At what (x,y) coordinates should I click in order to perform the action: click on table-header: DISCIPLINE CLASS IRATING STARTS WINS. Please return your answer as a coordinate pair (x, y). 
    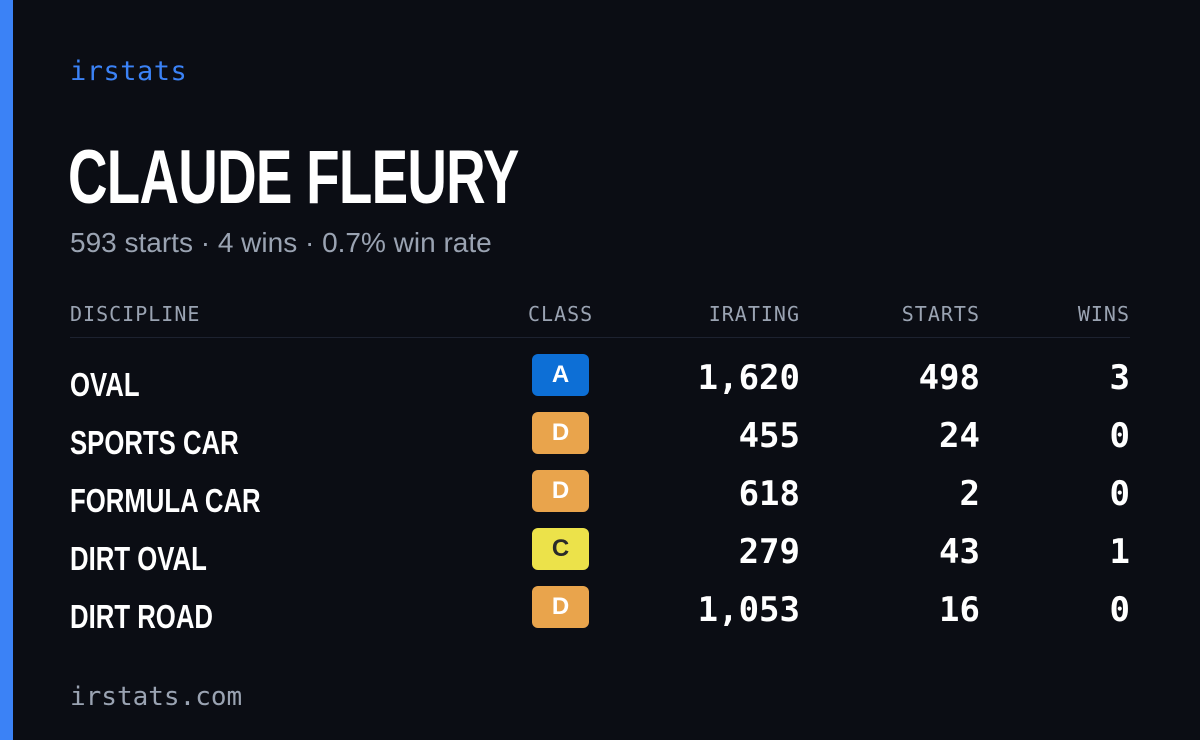
    Looking at the image, I should click on (600, 318).